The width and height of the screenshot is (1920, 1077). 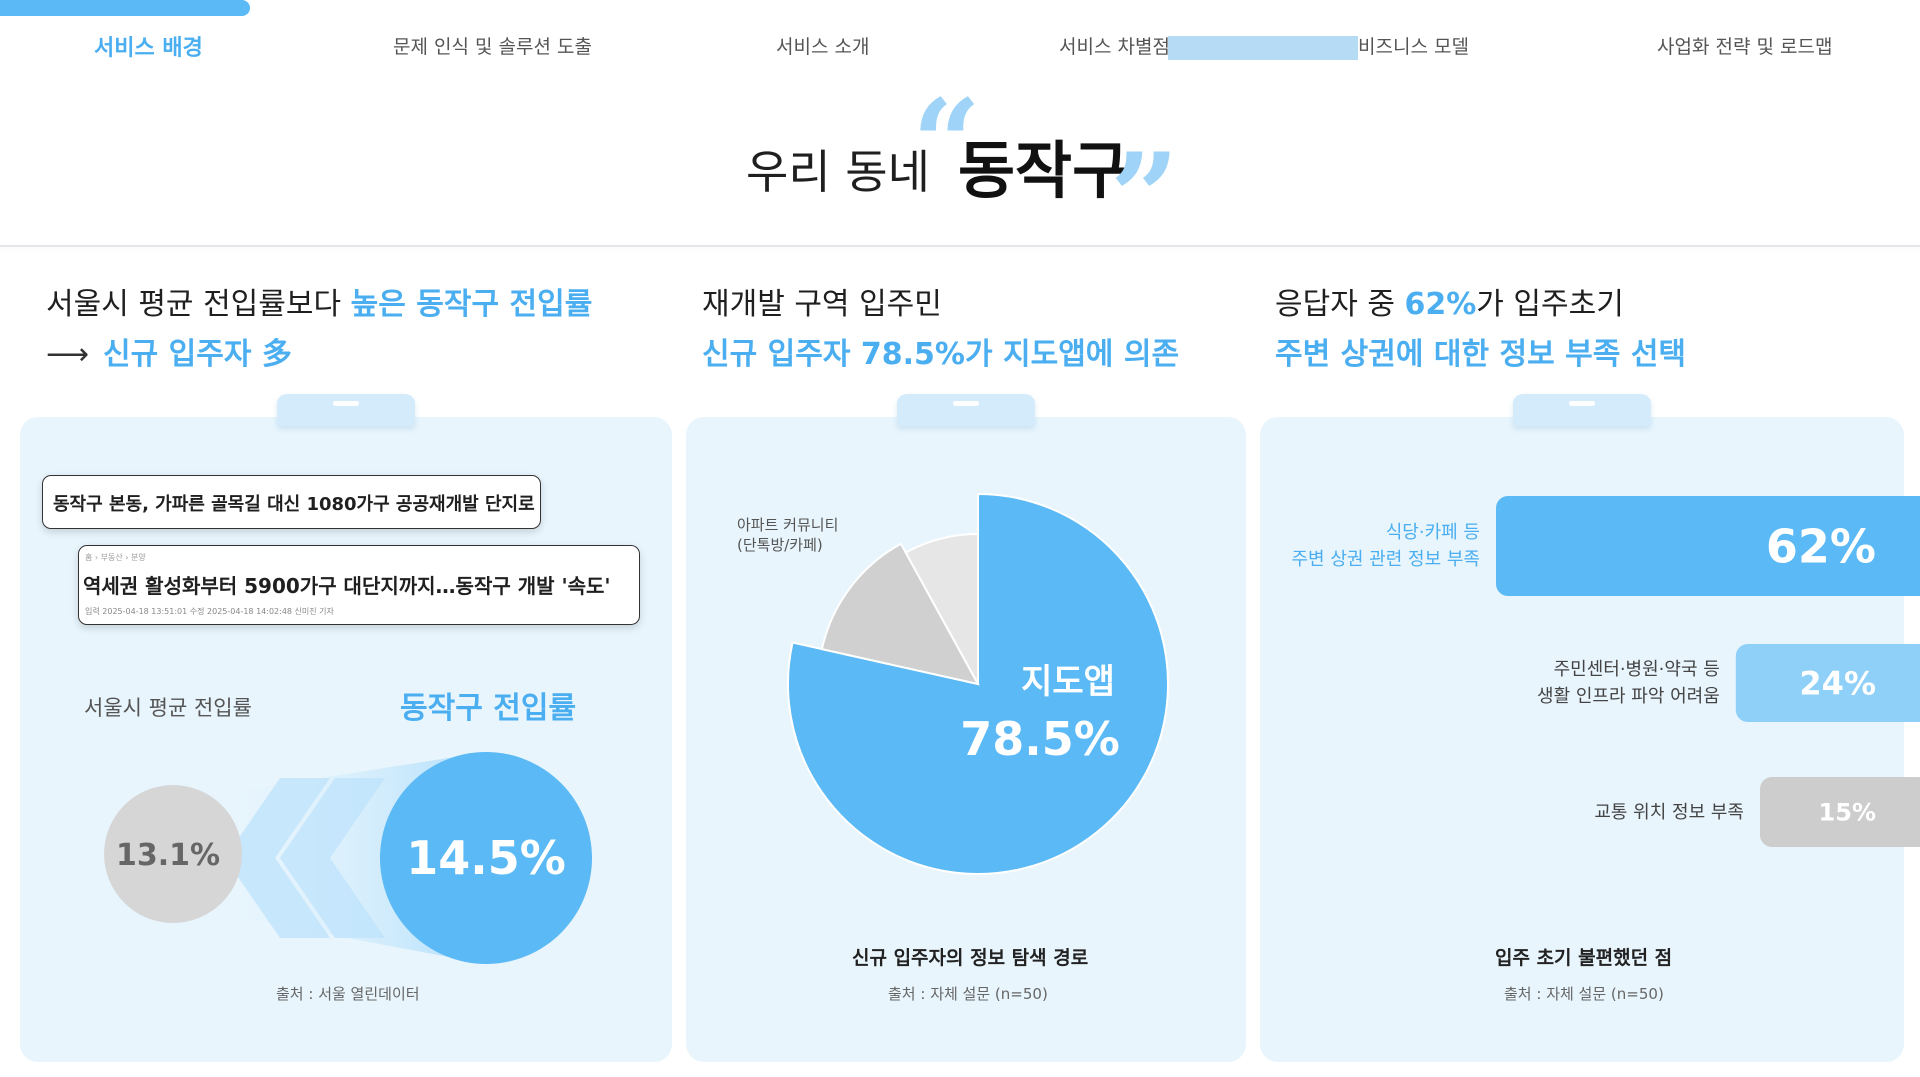 I want to click on news-headline-1: 동작구 본동, 가파른 골목길 대신 1080가구 공공재개발 단지로, so click(x=294, y=504).